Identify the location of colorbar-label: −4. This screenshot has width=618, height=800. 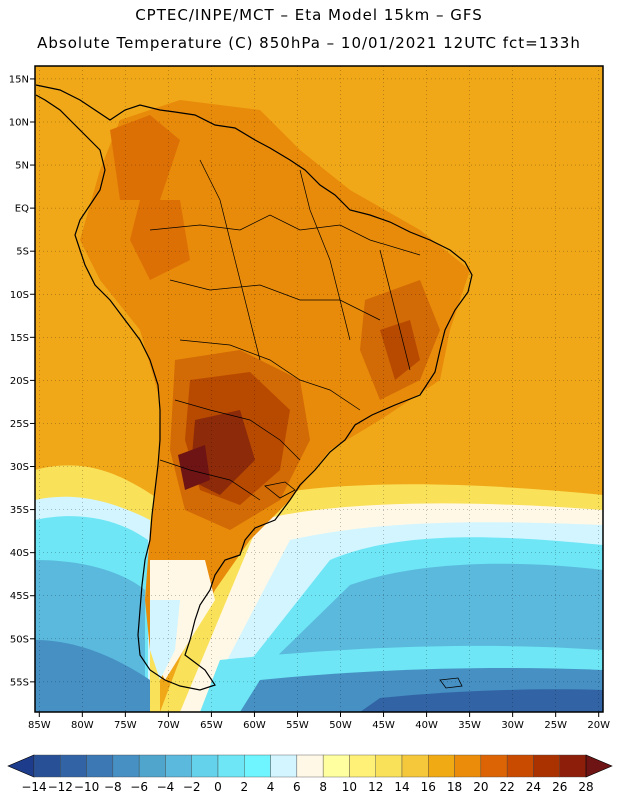
(166, 787).